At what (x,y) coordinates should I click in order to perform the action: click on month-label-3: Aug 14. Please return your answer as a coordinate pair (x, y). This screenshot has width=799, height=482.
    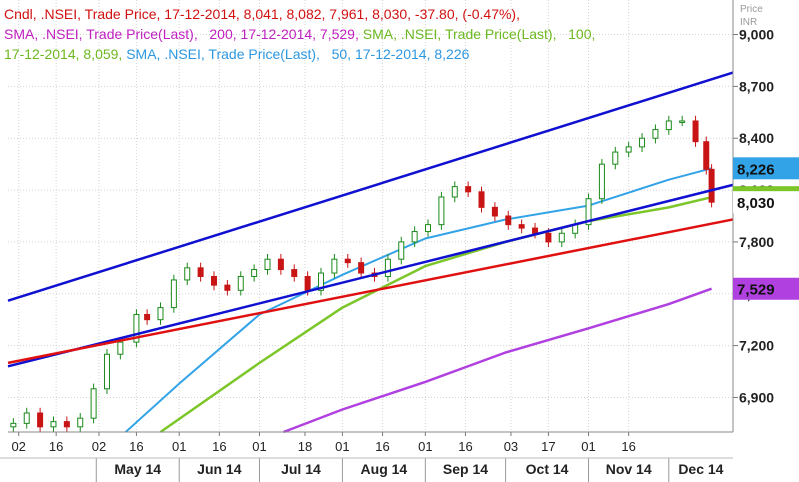
    Looking at the image, I should click on (384, 469).